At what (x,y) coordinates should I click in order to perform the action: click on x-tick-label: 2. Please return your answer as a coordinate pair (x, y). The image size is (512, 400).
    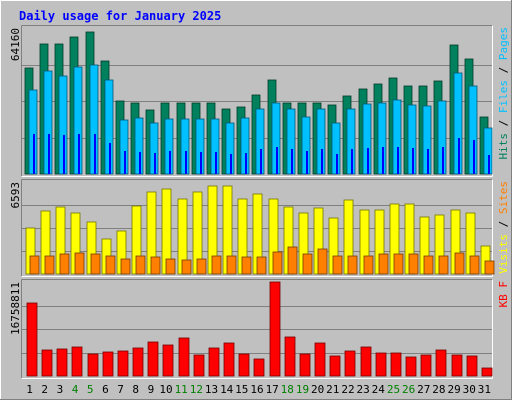
    Looking at the image, I should click on (44, 389).